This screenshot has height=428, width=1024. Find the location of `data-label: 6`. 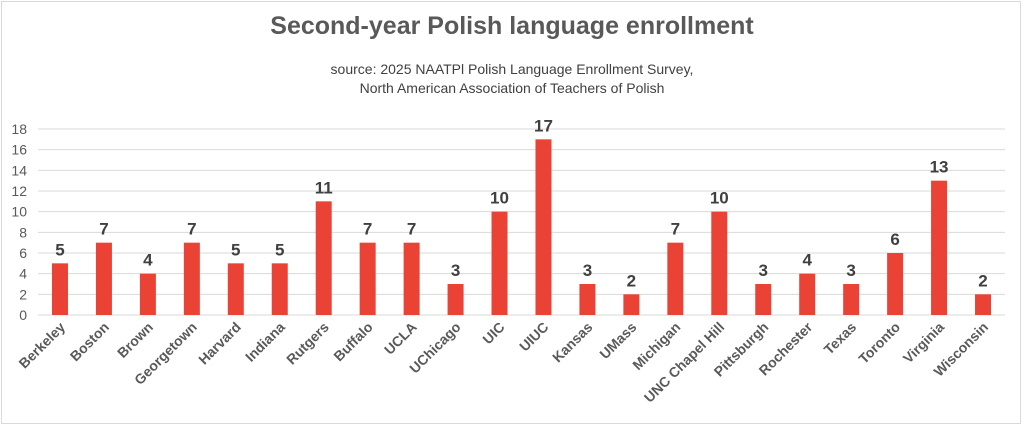

data-label: 6 is located at coordinates (894, 239).